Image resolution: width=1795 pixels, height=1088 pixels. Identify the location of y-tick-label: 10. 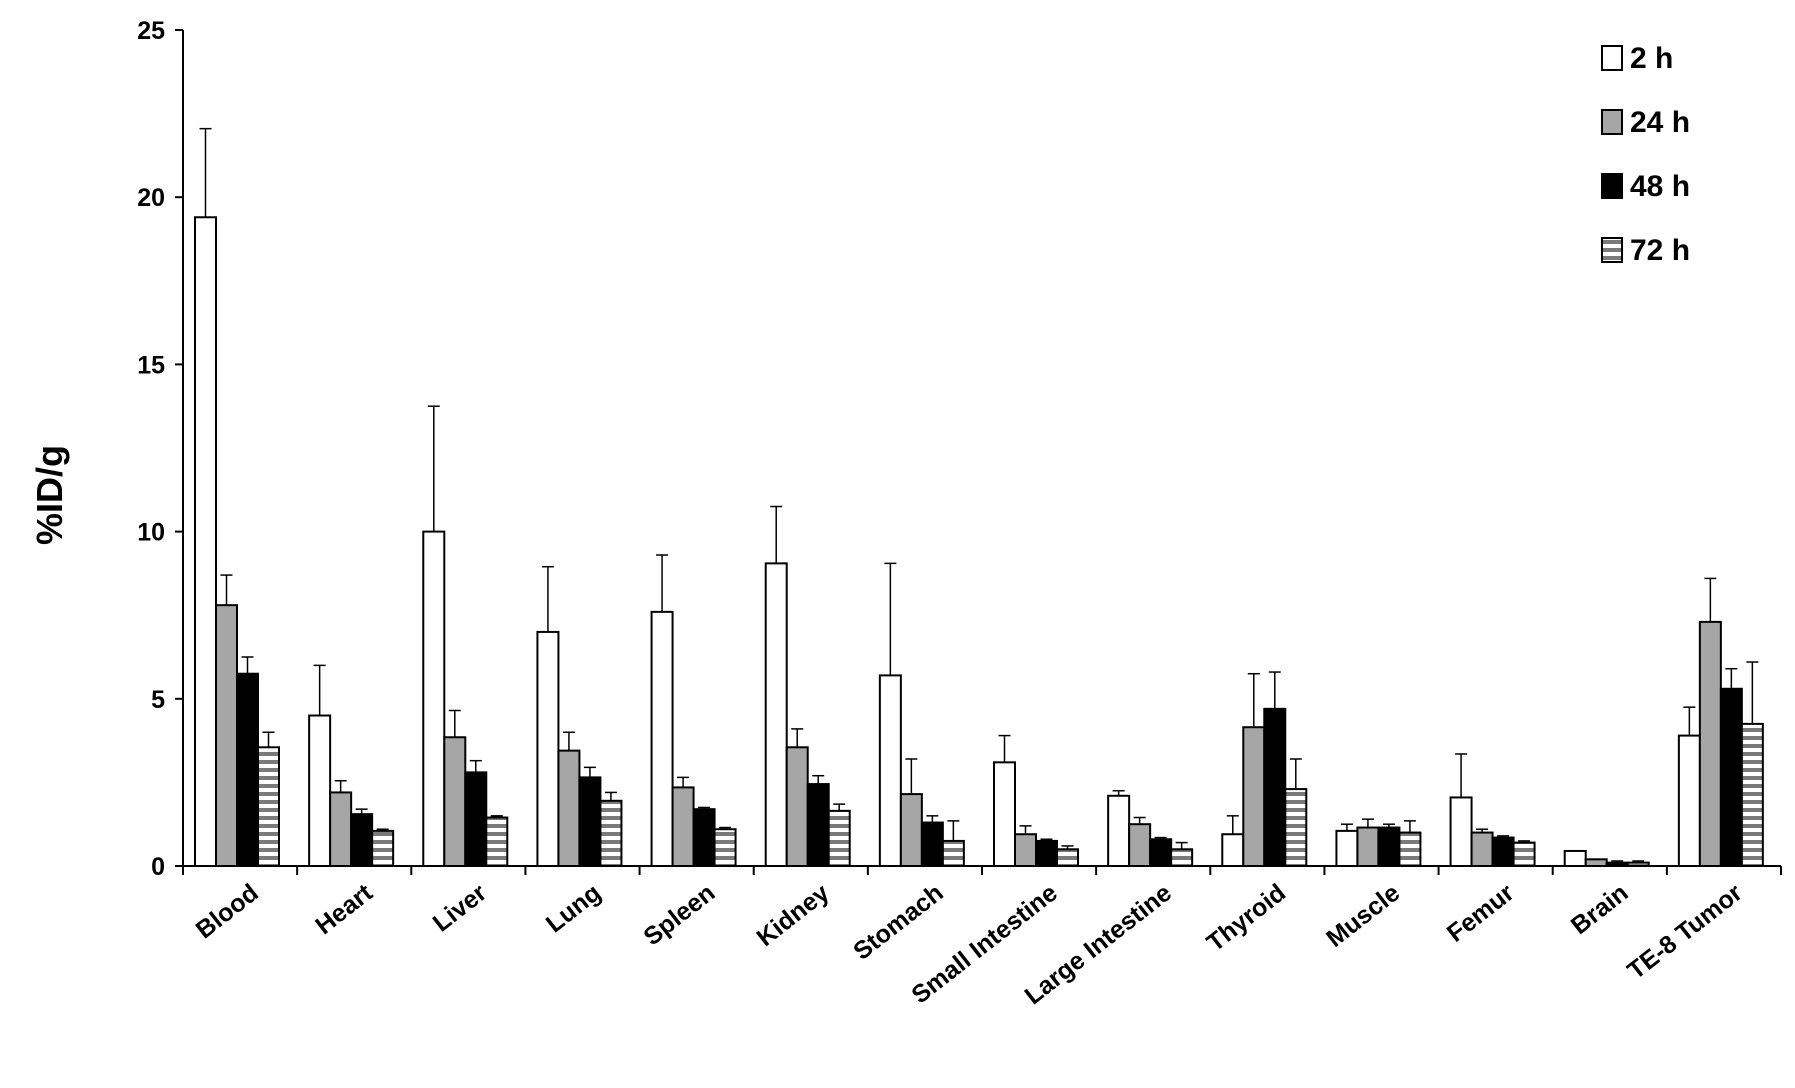
(151, 533).